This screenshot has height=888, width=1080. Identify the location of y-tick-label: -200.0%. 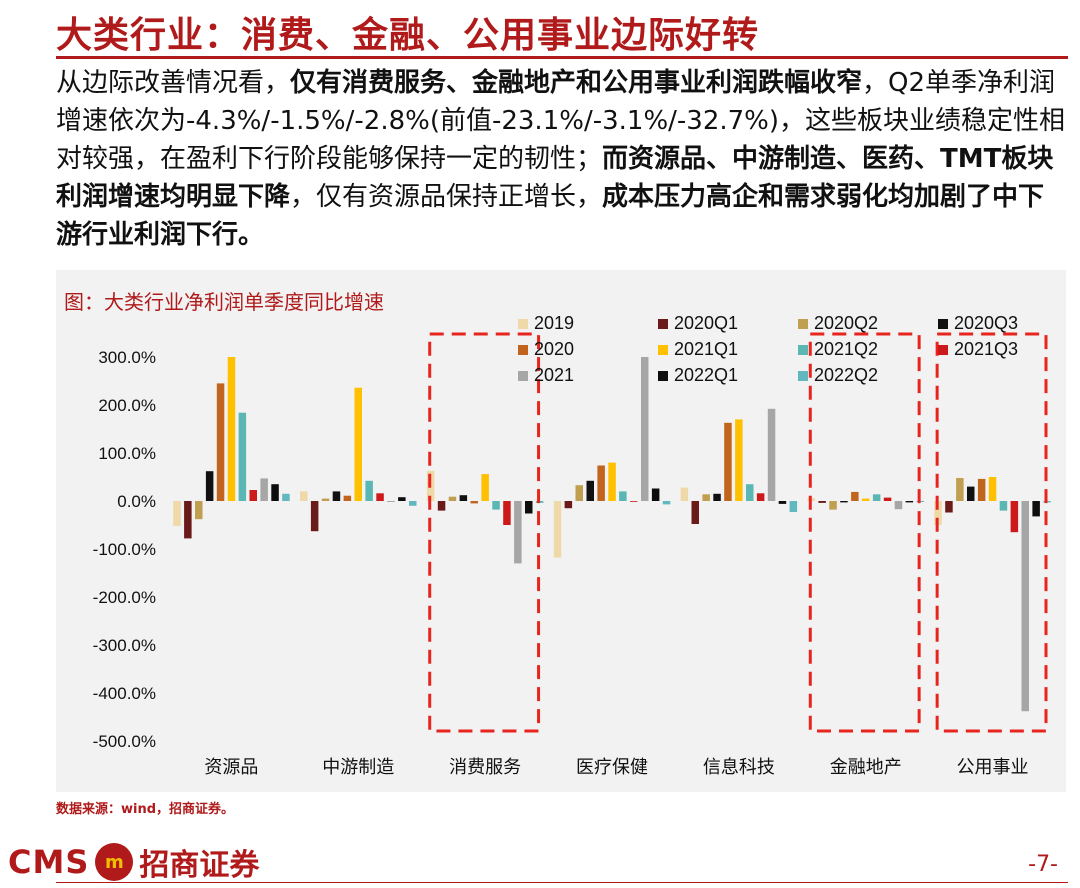
(124, 597).